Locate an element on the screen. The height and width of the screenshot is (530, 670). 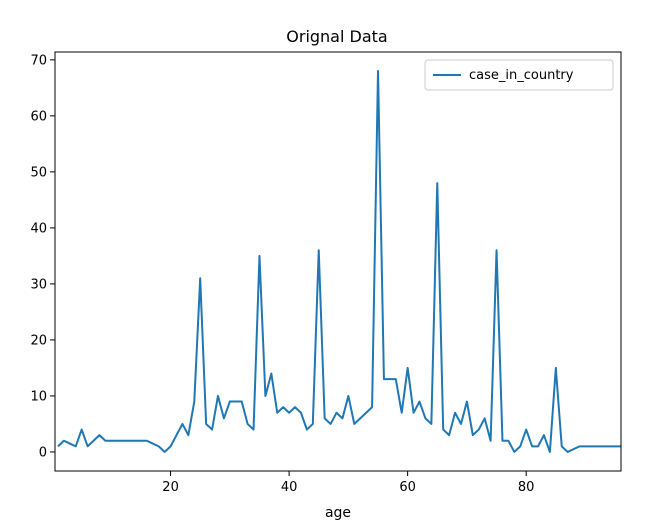
x-axis-title: age is located at coordinates (338, 513).